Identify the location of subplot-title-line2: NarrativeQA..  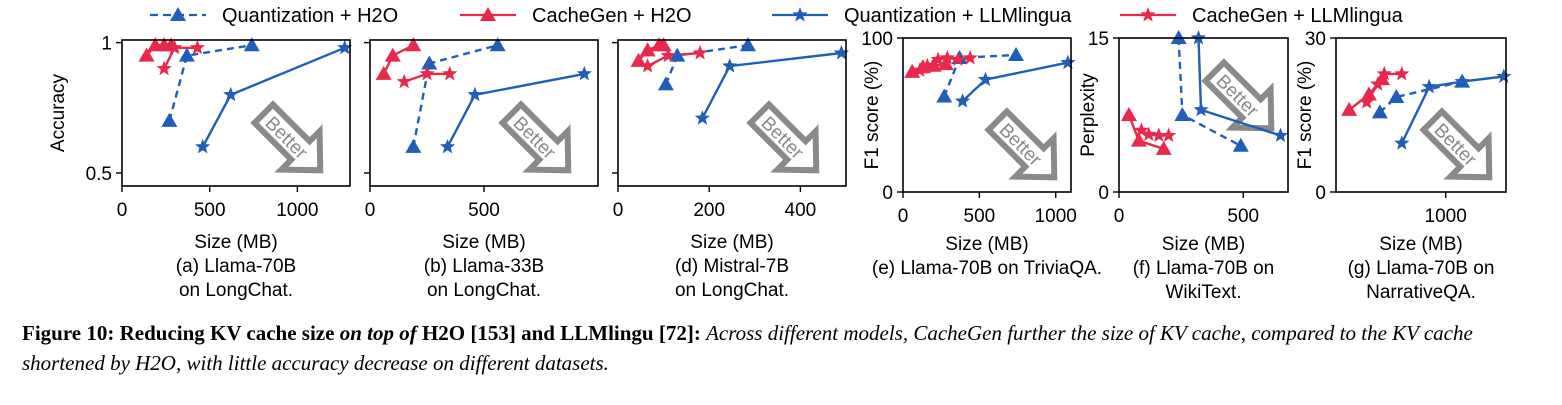
(1421, 292).